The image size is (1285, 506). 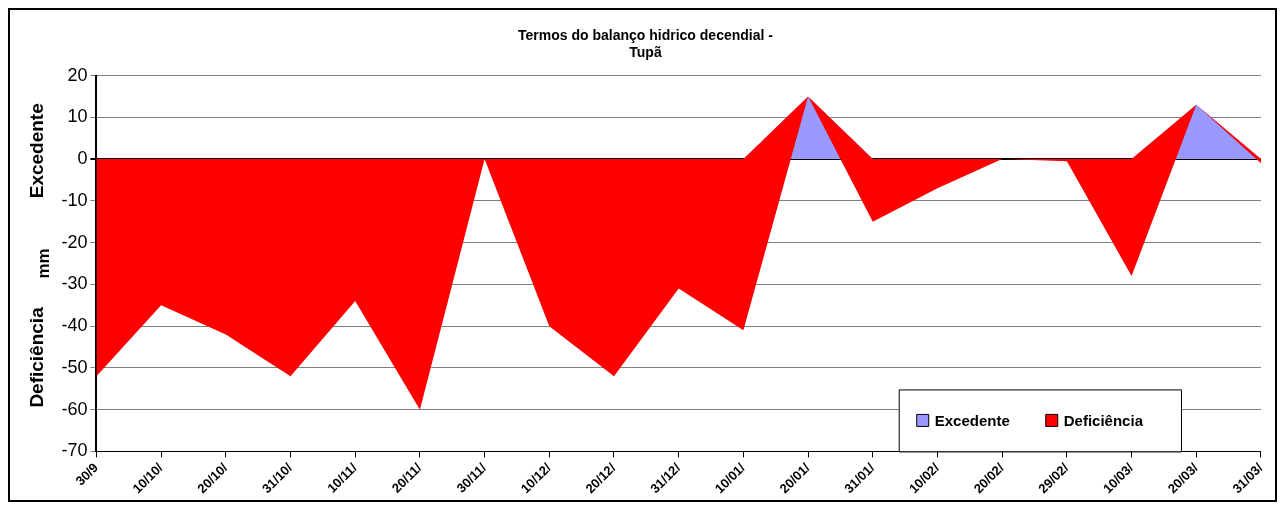 What do you see at coordinates (82, 158) in the screenshot?
I see `y-tick-label: 0` at bounding box center [82, 158].